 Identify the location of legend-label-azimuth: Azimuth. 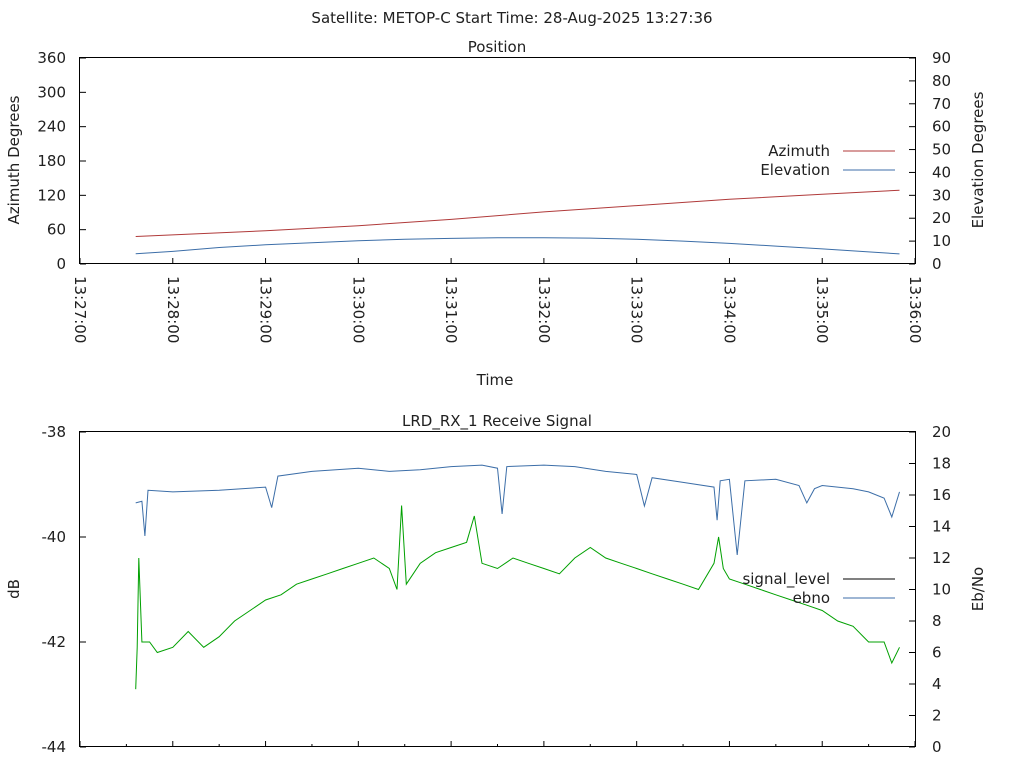
(799, 151).